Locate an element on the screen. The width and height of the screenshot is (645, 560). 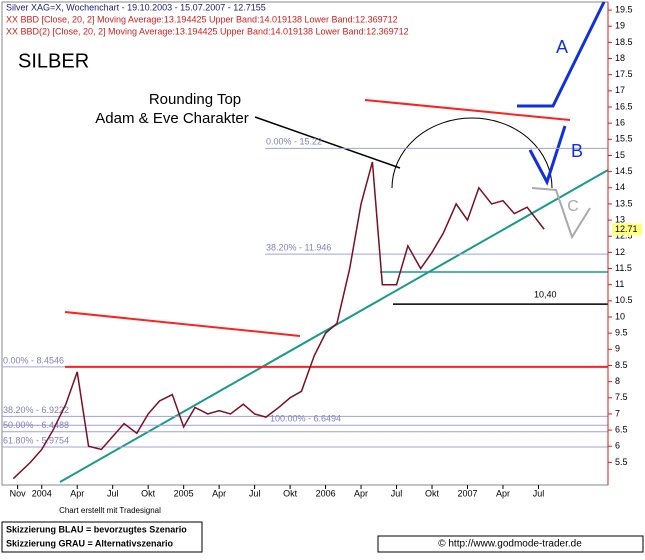
fib-label: 100.00% - 6.6494 is located at coordinates (305, 419).